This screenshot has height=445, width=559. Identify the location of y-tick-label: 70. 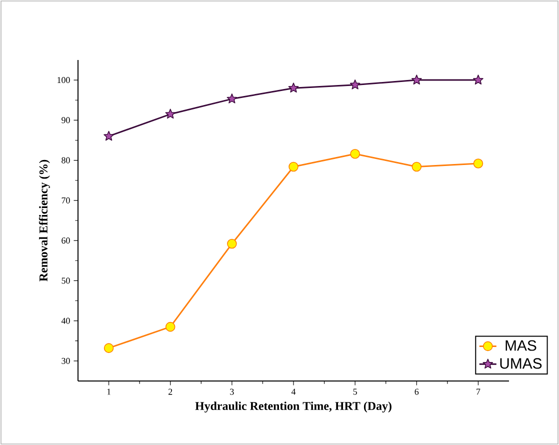
(66, 200).